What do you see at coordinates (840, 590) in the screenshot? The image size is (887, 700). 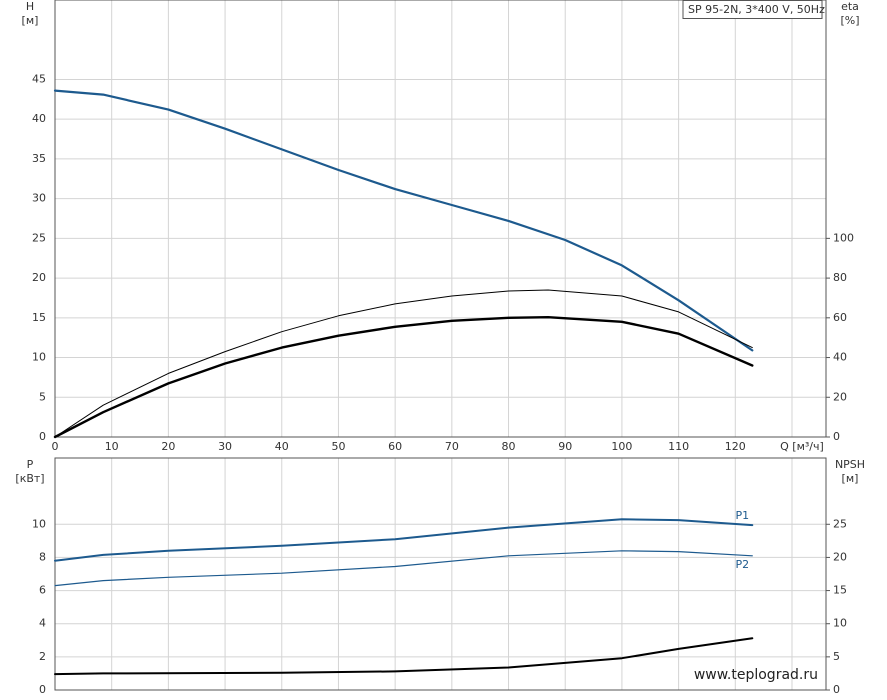 I see `y2-tick-label: 15` at bounding box center [840, 590].